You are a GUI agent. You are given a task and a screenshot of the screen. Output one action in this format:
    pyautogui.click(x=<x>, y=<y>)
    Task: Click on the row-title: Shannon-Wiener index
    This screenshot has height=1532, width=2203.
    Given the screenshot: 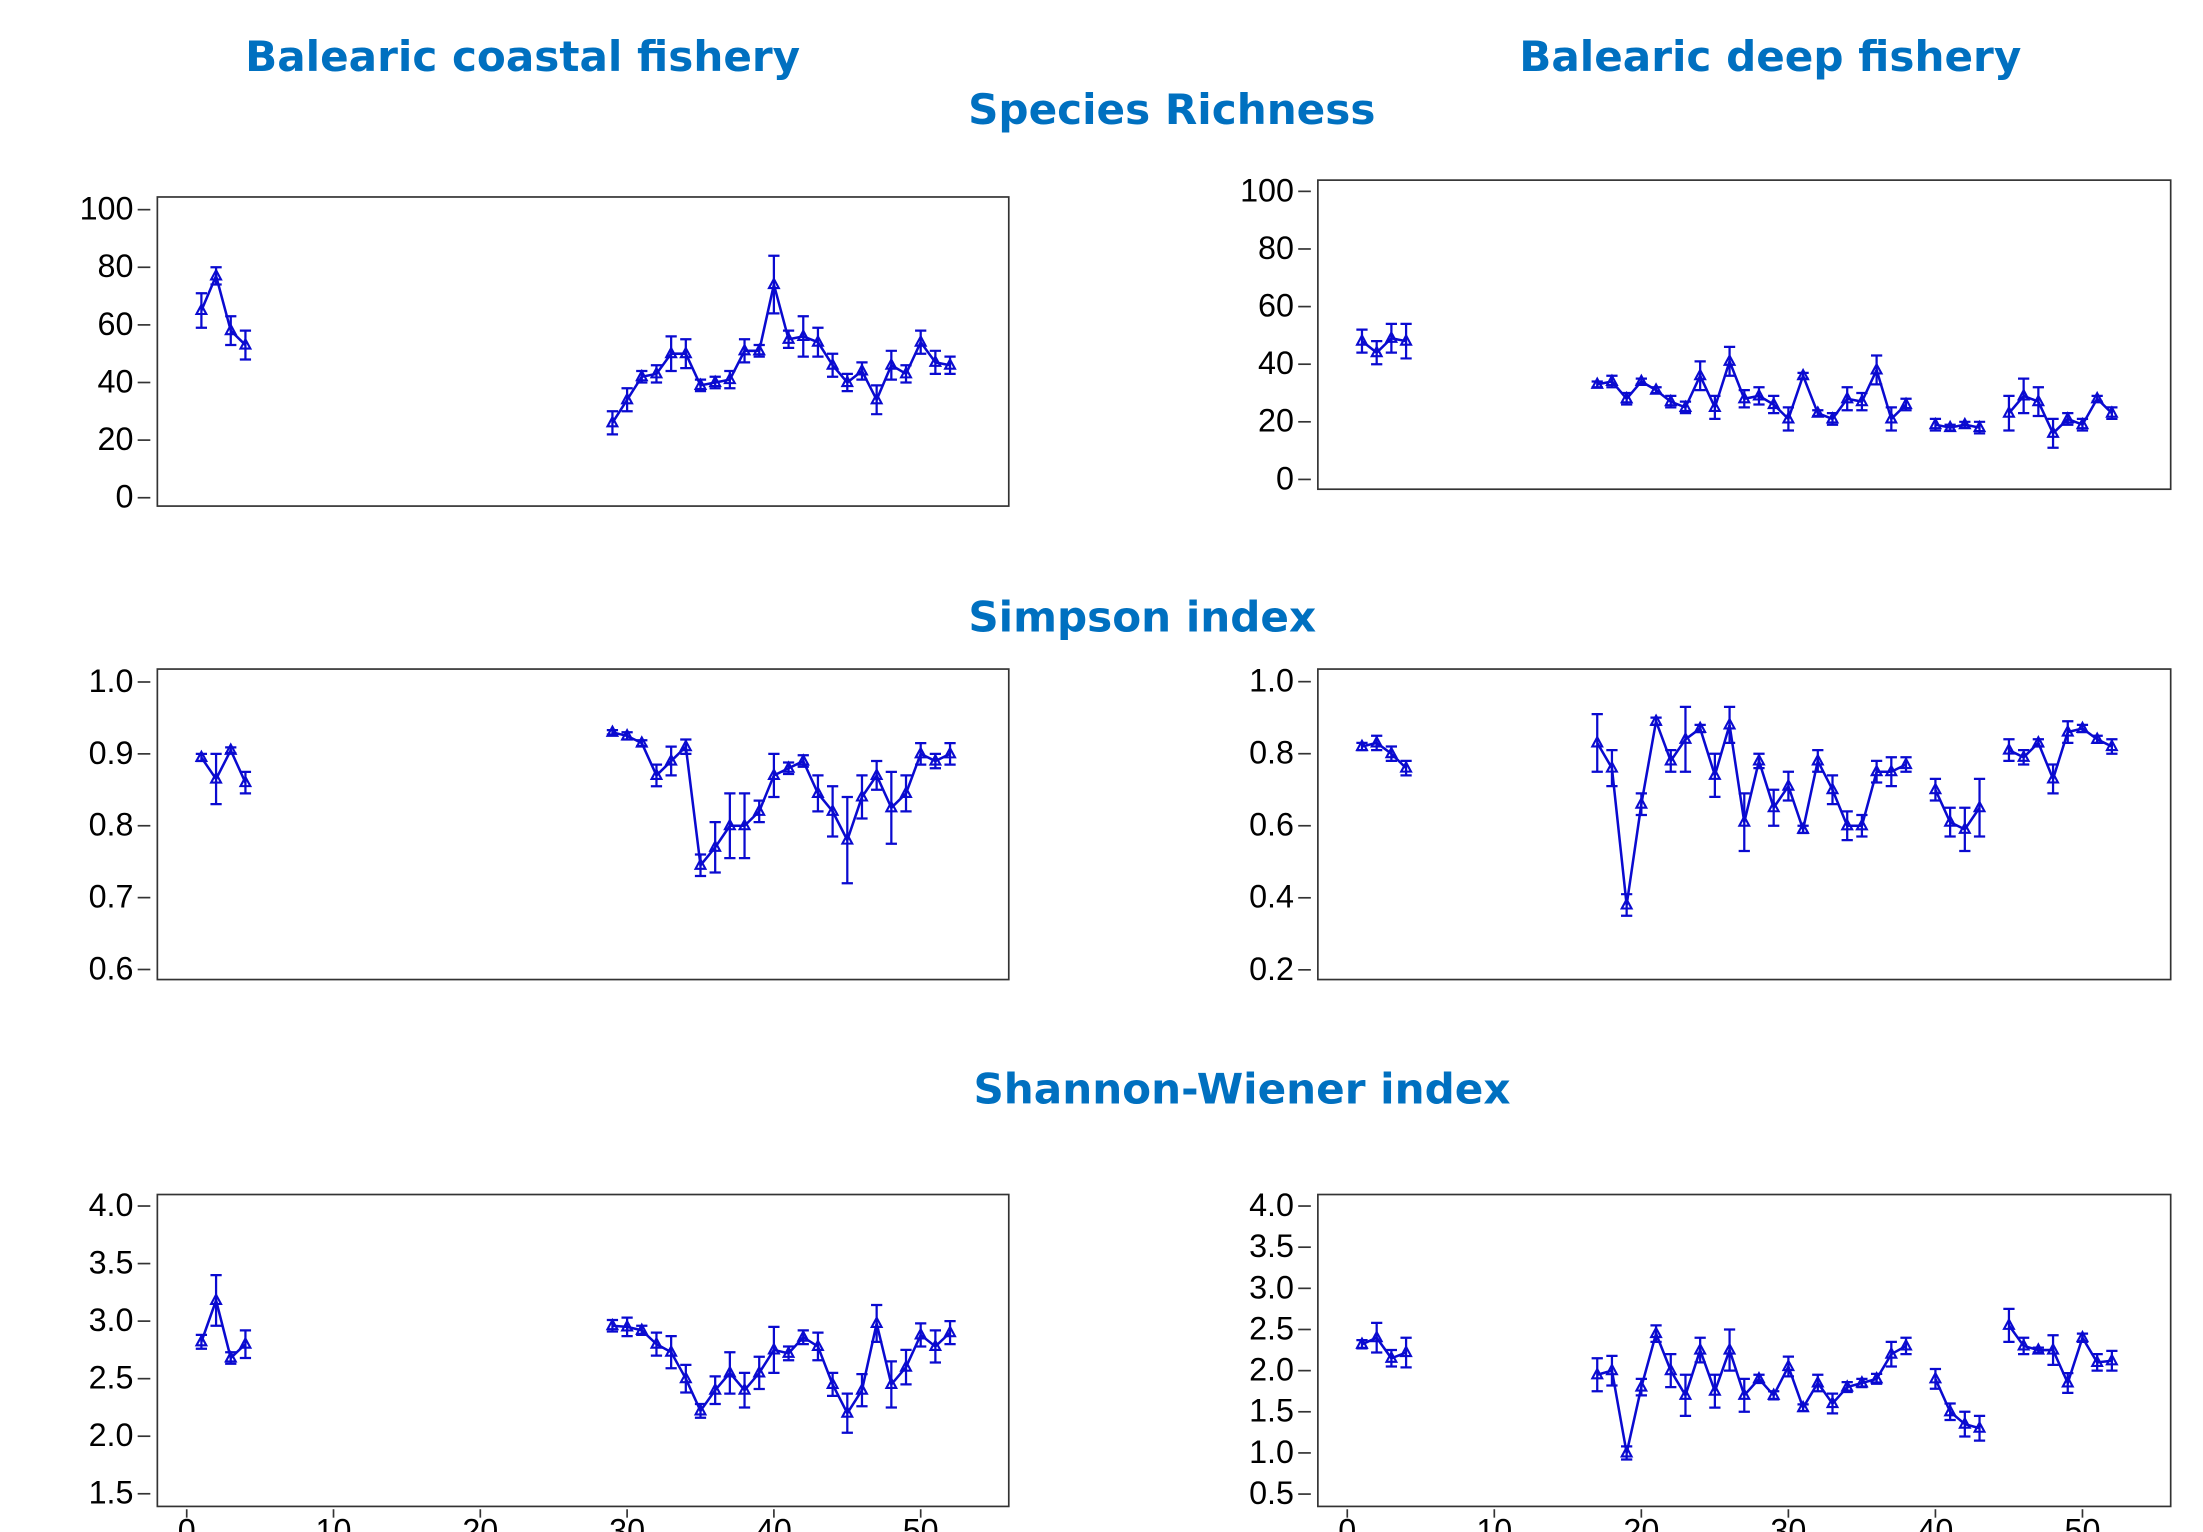 What is the action you would take?
    pyautogui.click(x=1241, y=1088)
    